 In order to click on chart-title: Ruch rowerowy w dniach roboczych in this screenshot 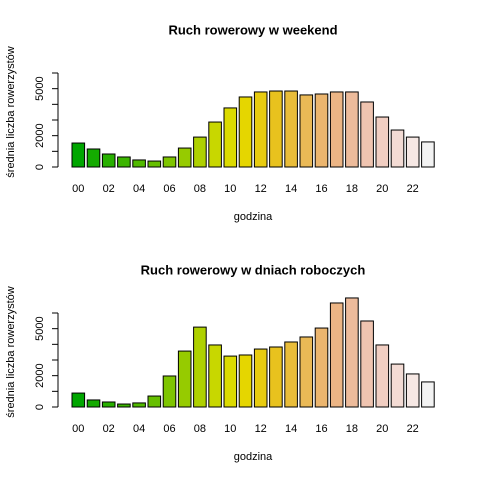, I will do `click(253, 269)`.